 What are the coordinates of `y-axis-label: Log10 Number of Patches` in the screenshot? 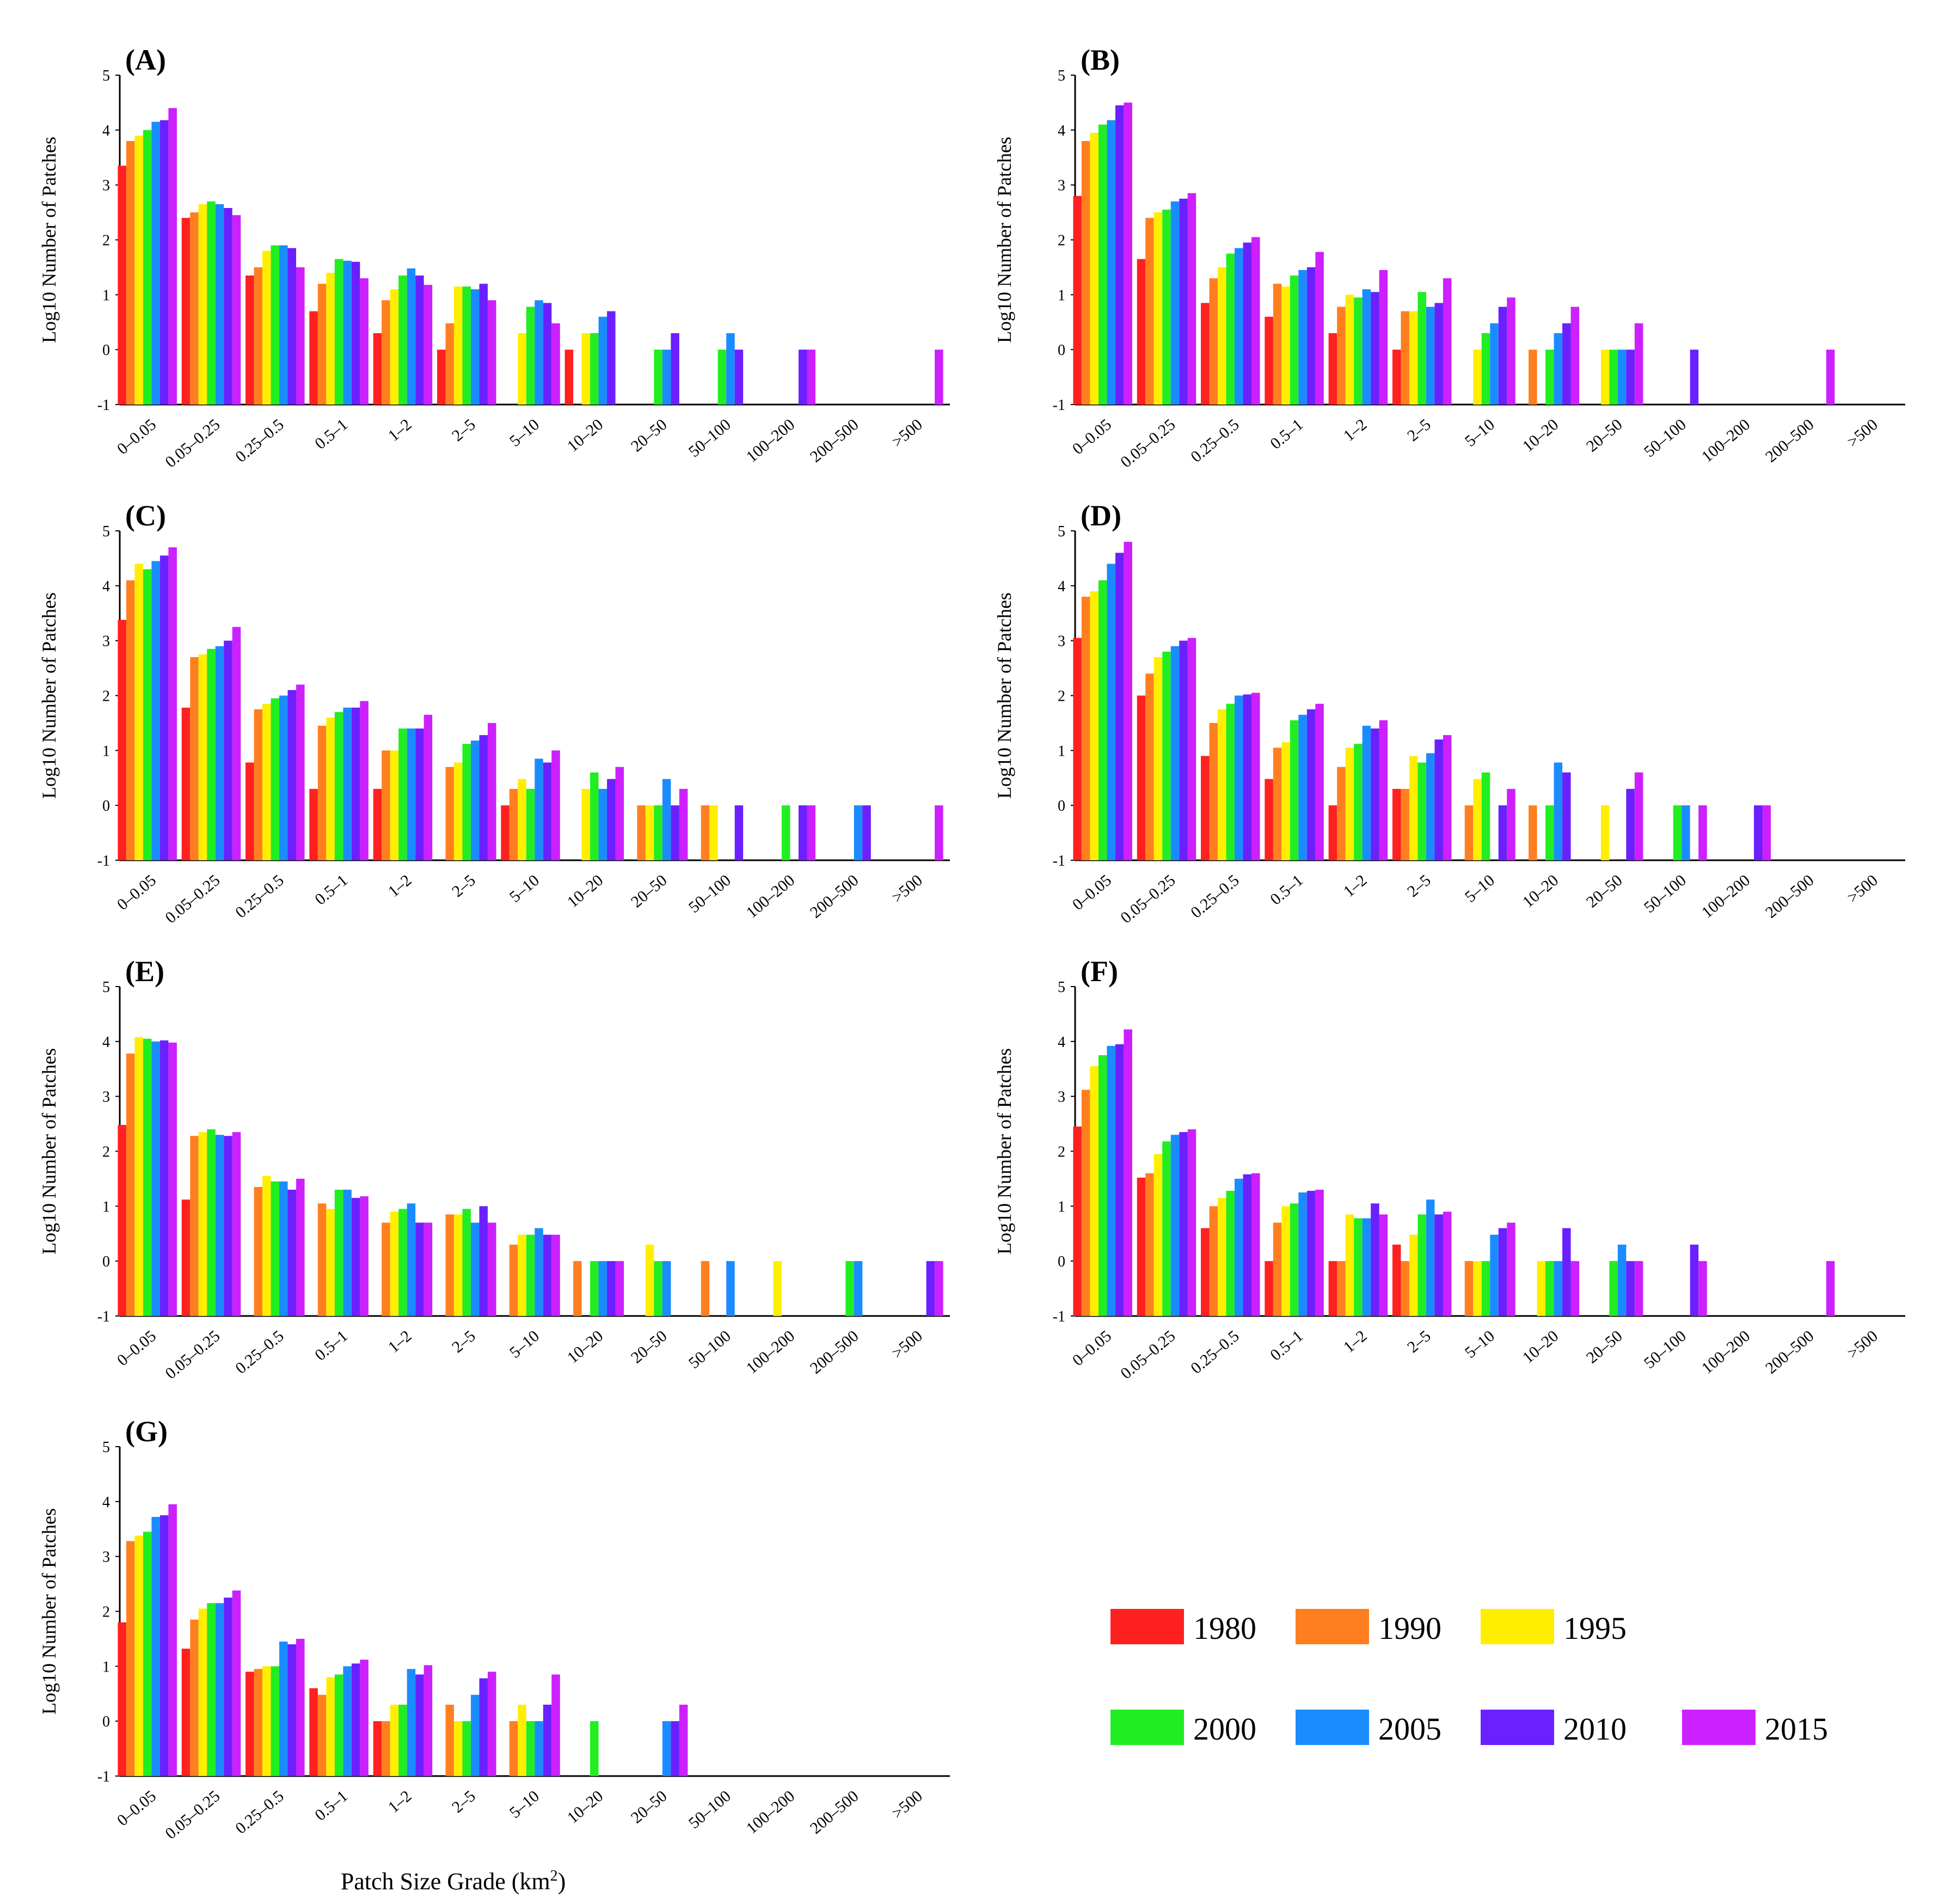 It's located at (1004, 1151).